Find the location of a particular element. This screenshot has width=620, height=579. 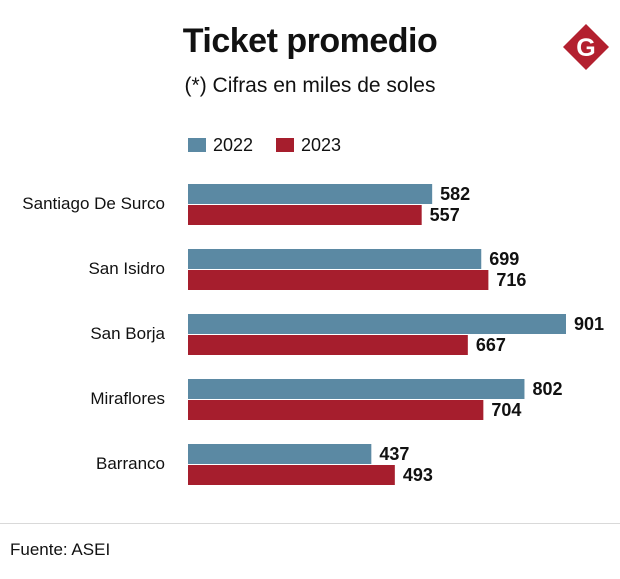

chart-title: Ticket promedio is located at coordinates (310, 41).